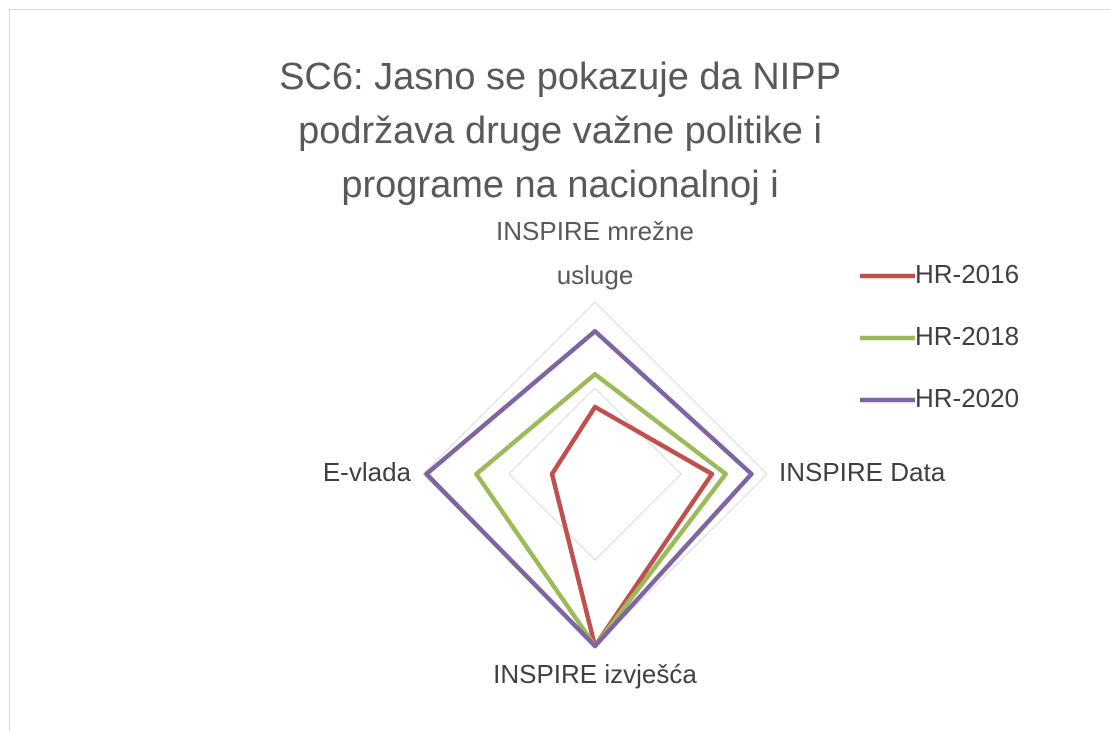 The image size is (1110, 731). Describe the element at coordinates (595, 674) in the screenshot. I see `axis-label: INSPIRE izvješća` at that location.